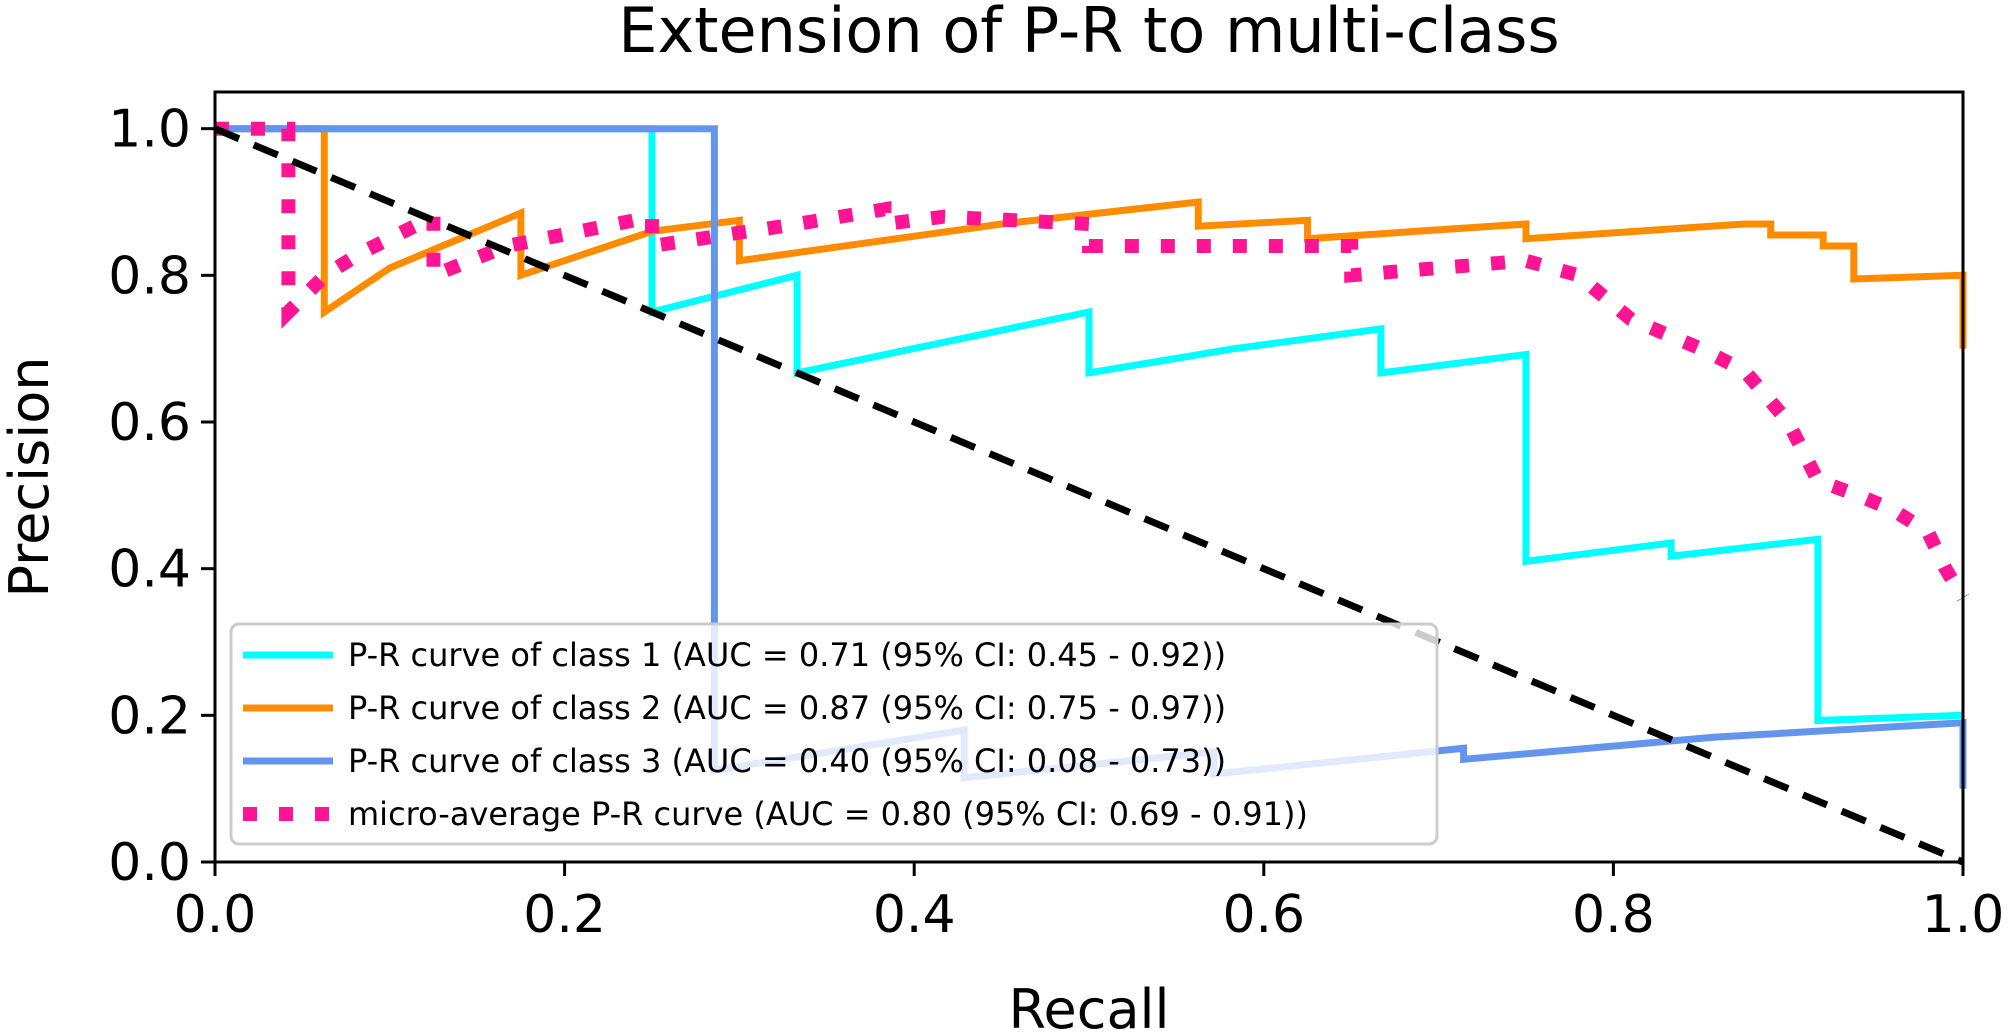 This screenshot has height=1034, width=2008. What do you see at coordinates (149, 716) in the screenshot?
I see `y-tick-label: 0.2` at bounding box center [149, 716].